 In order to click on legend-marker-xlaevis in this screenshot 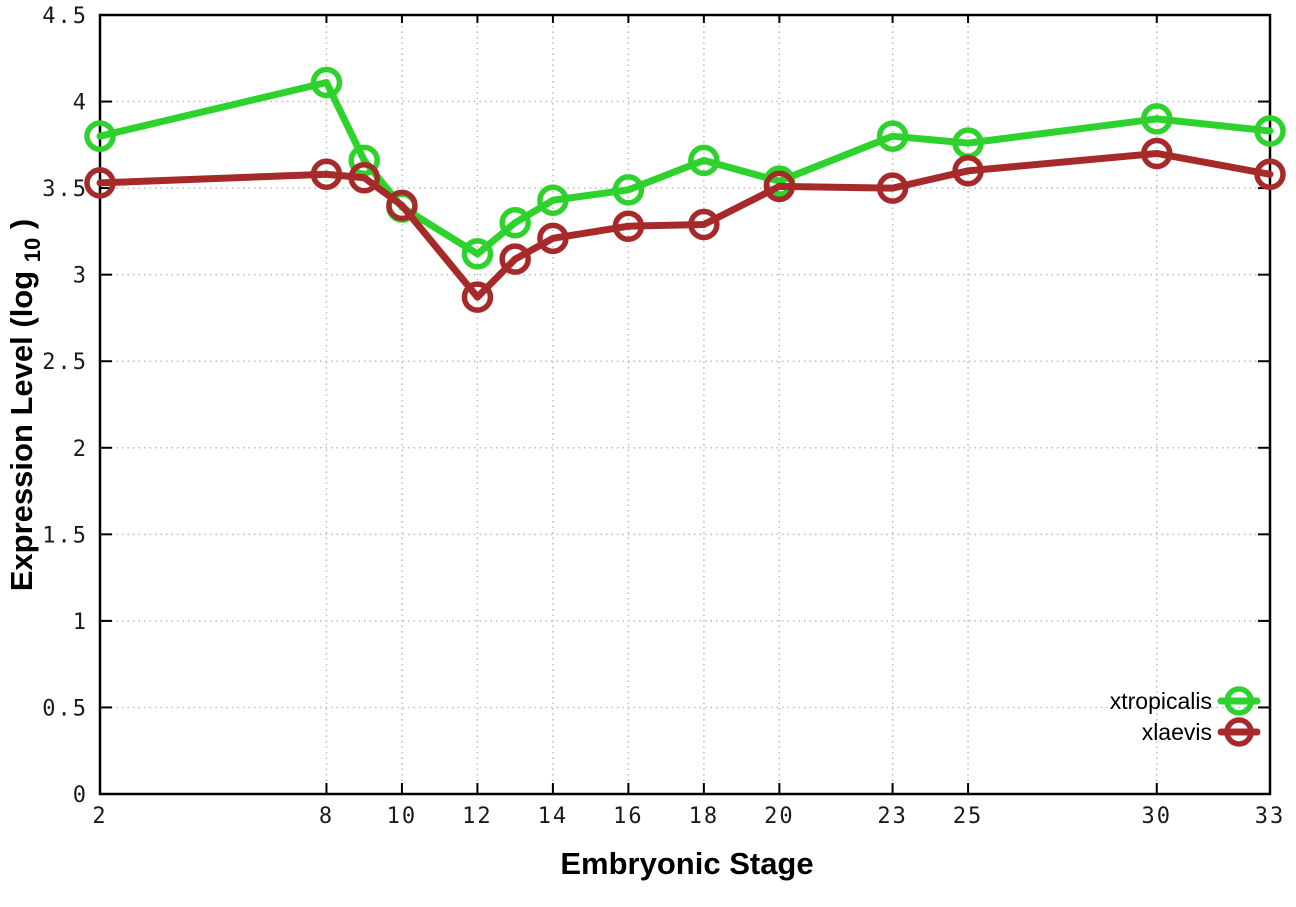, I will do `click(1239, 732)`.